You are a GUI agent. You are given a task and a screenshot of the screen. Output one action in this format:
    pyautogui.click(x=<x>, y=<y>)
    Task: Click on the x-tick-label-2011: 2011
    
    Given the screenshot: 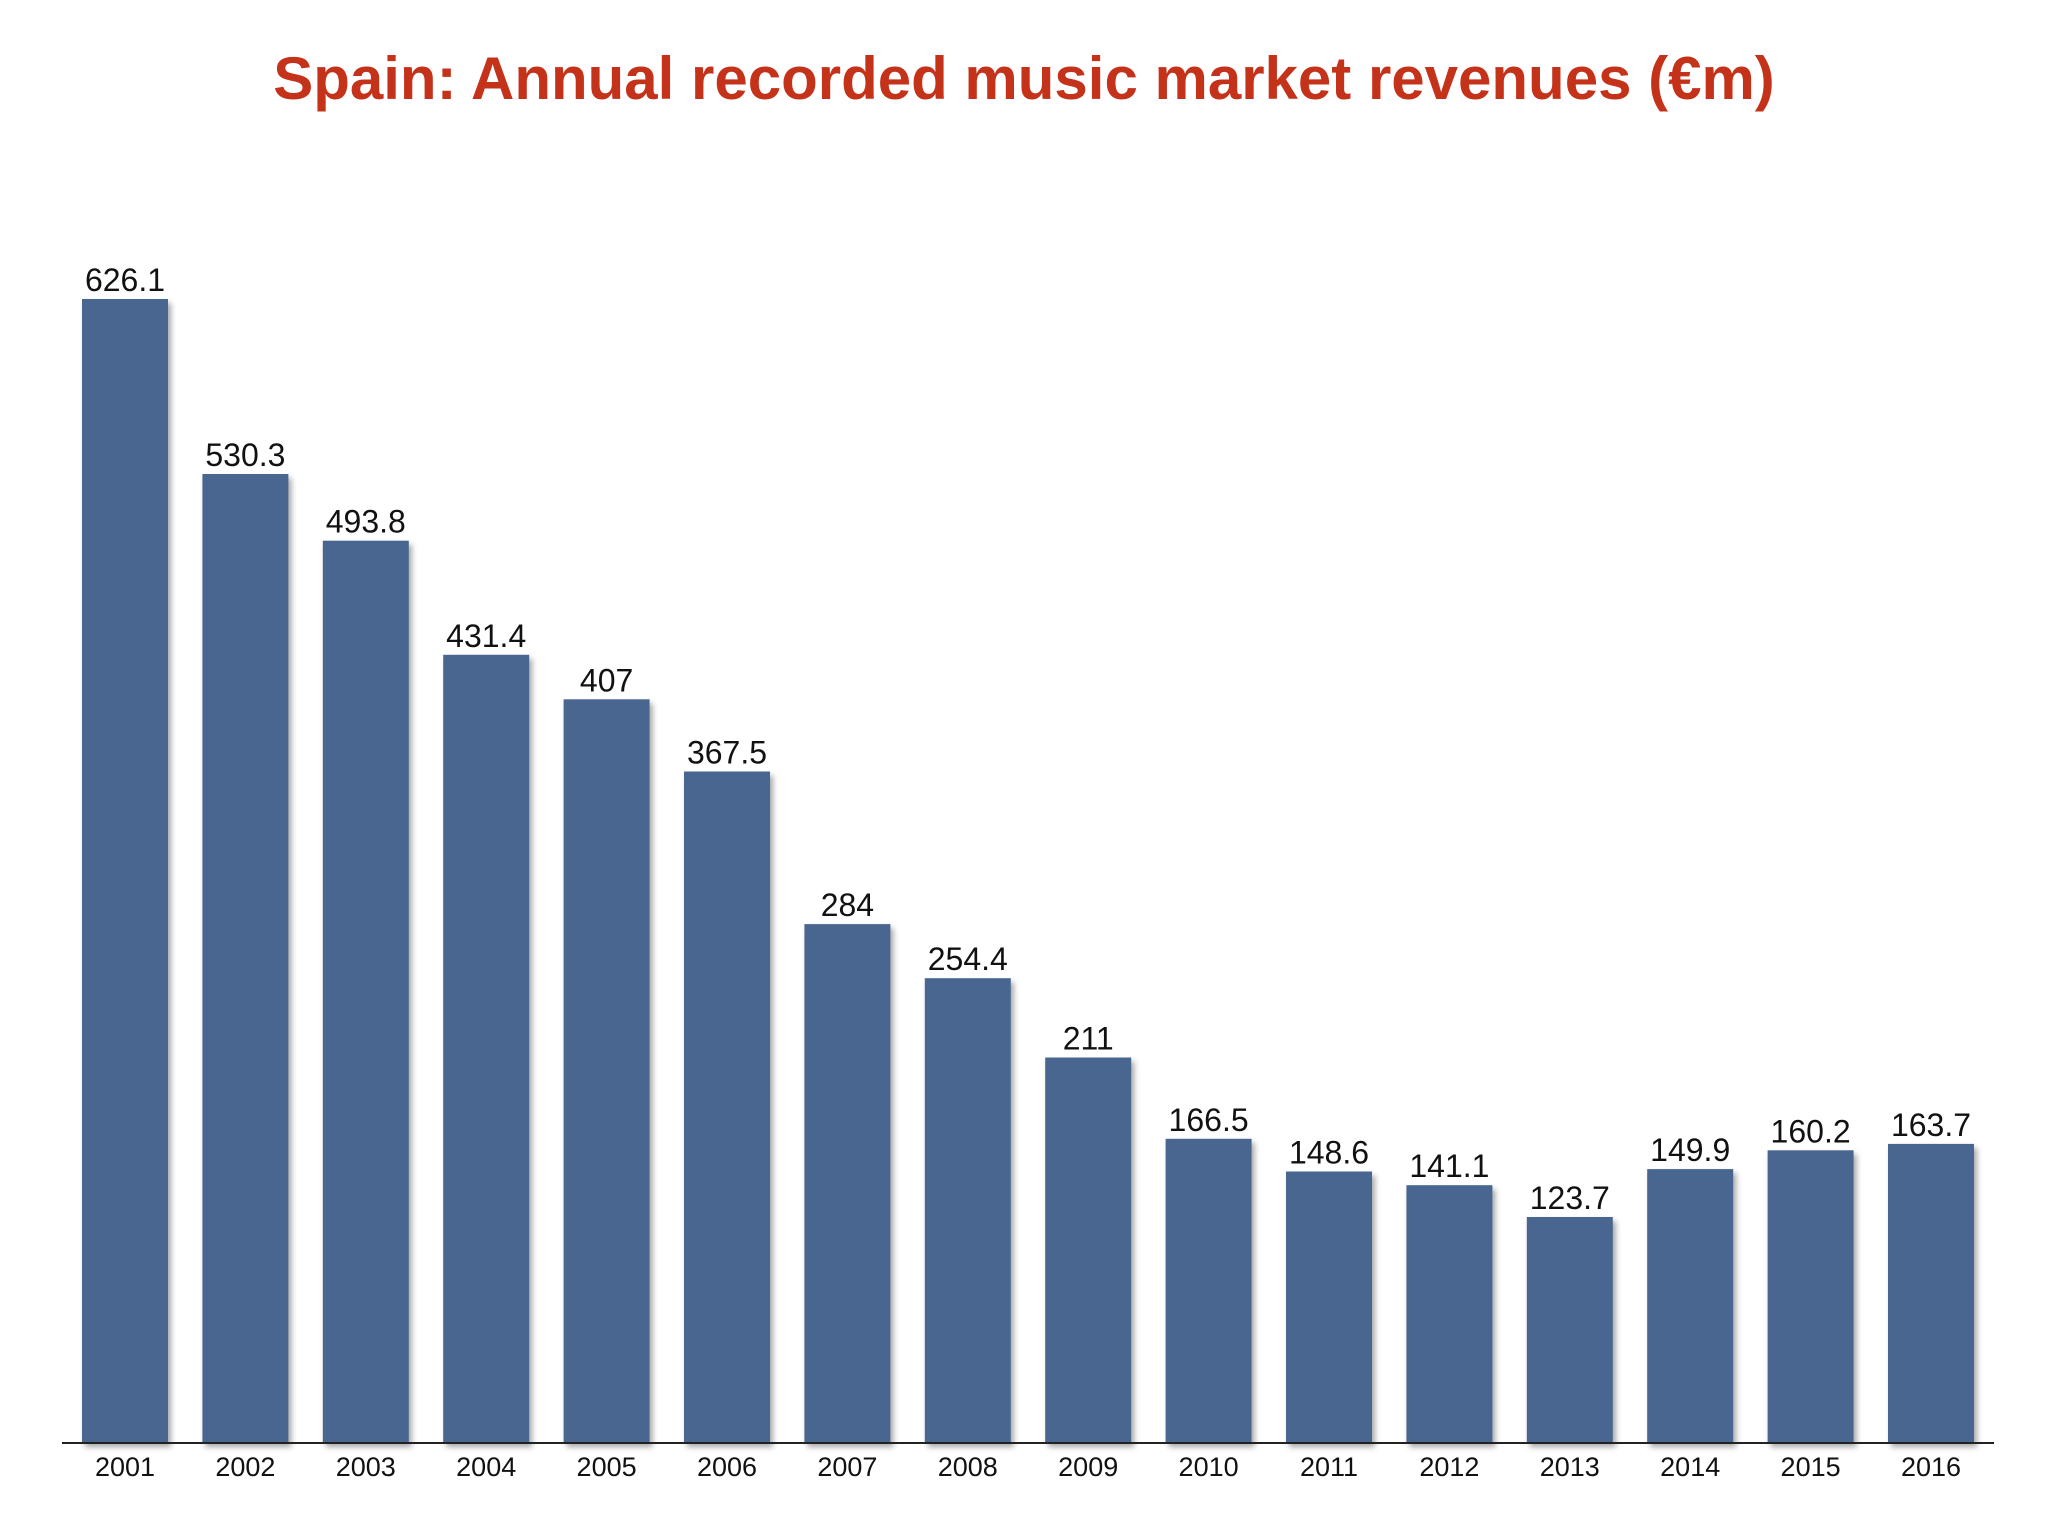 What is the action you would take?
    pyautogui.click(x=1329, y=1467)
    